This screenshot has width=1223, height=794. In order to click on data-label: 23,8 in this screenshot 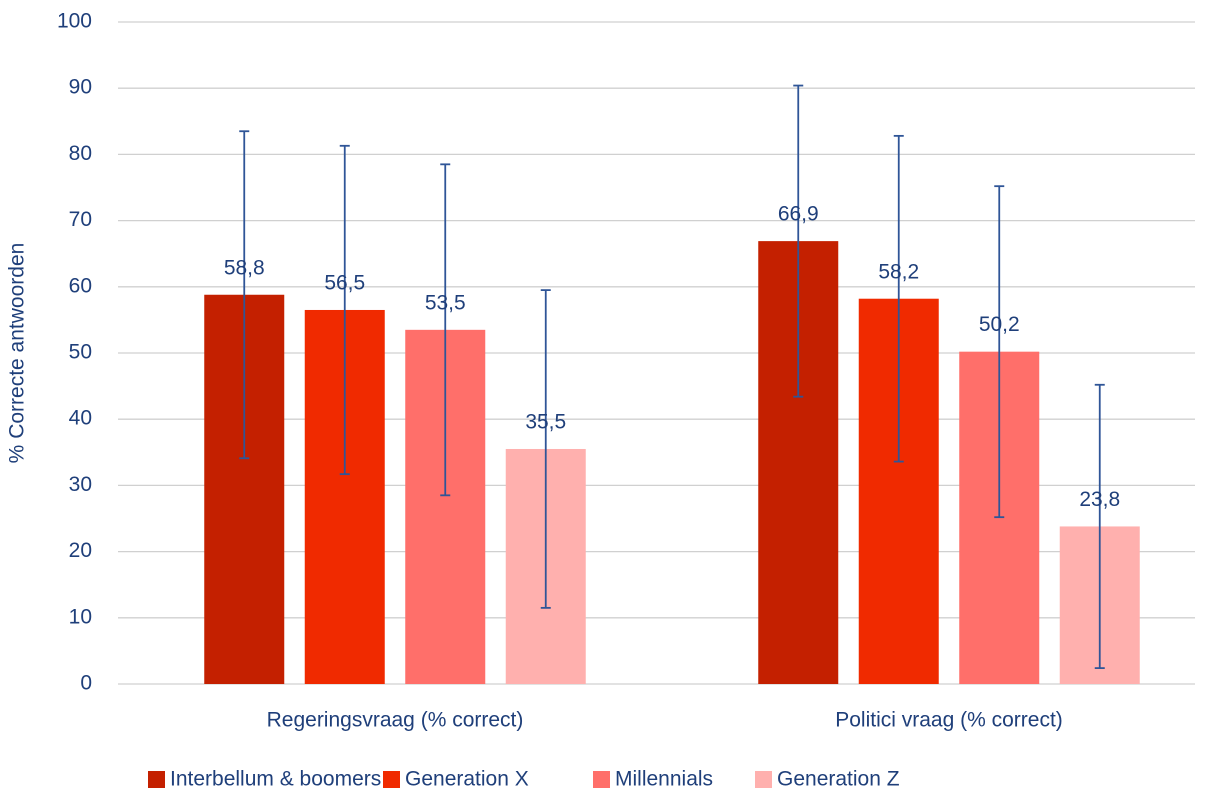, I will do `click(1099, 499)`.